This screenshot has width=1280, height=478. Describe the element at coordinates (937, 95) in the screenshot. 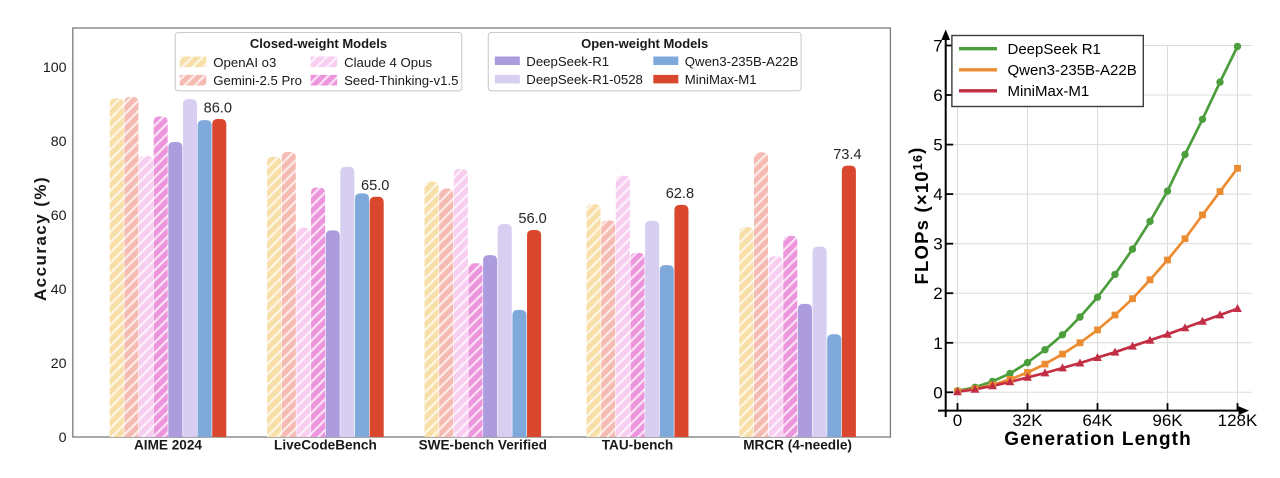

I see `svg-text: 6` at that location.